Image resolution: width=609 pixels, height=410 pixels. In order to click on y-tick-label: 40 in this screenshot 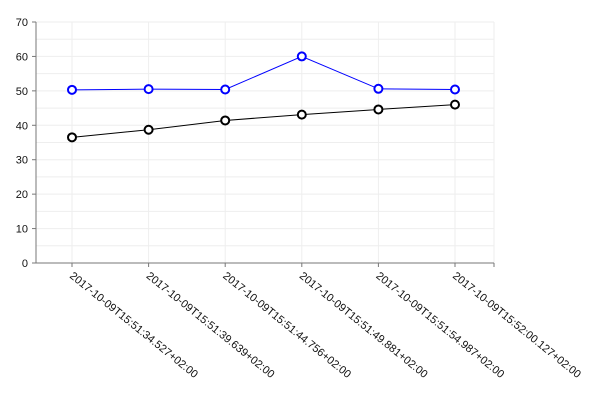, I will do `click(22, 126)`.